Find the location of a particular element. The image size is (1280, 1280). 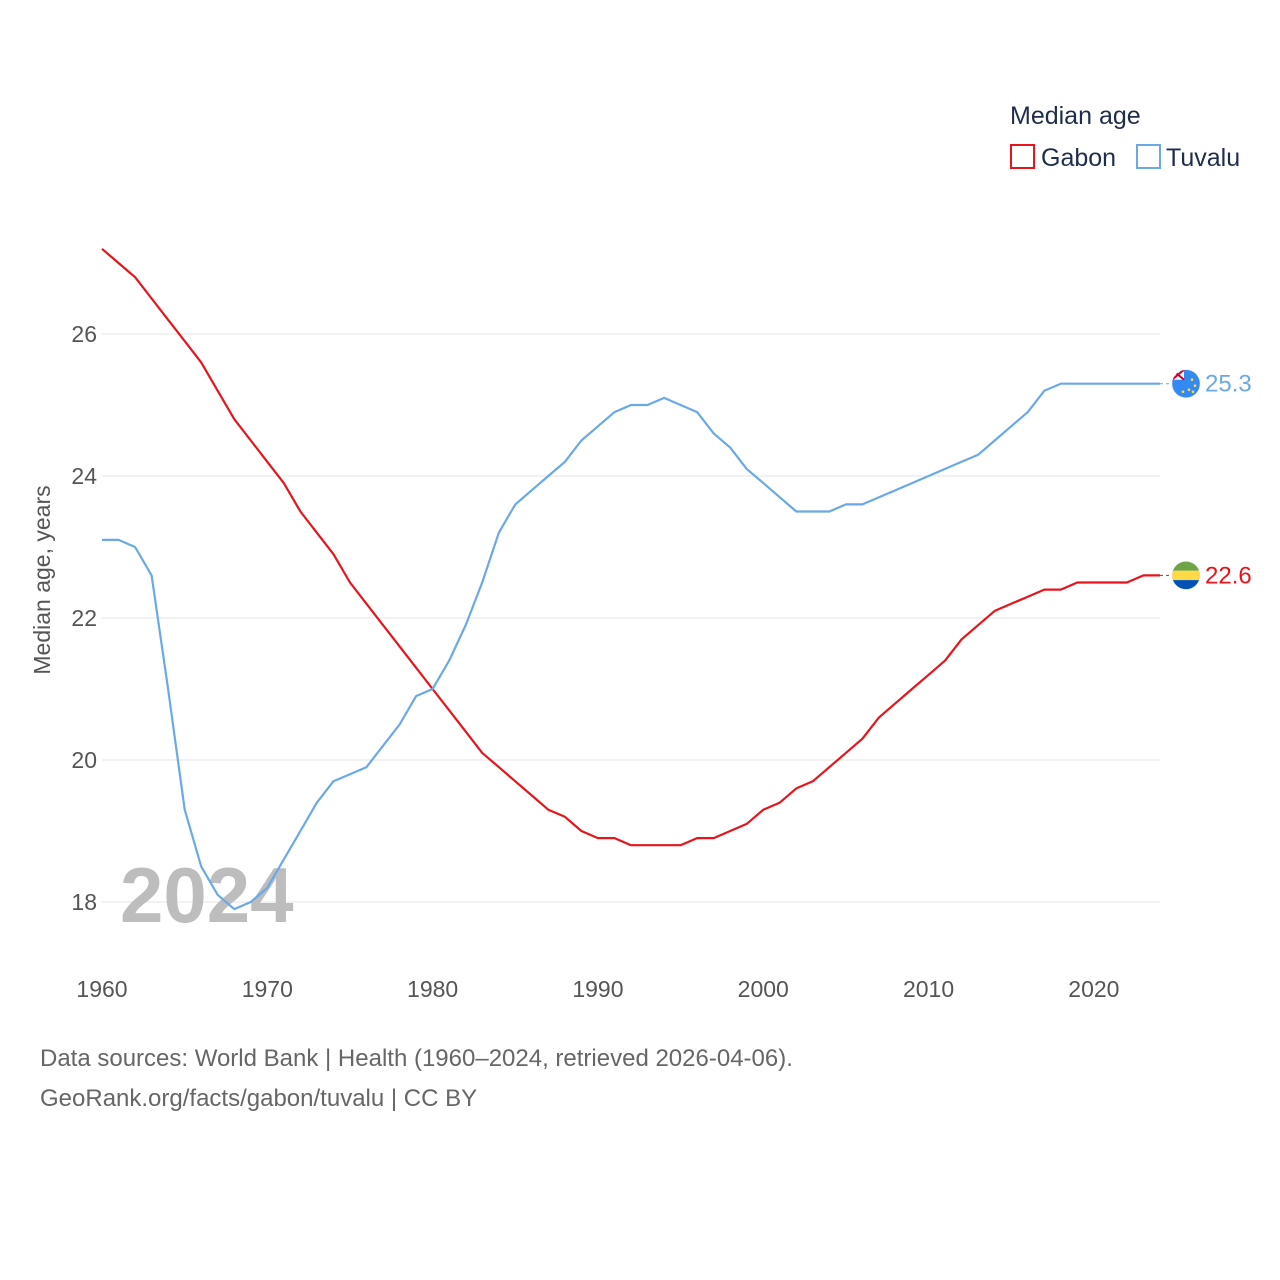

attribution-link: GeoRank.org/facts/gabon/tuvalu | CC BY is located at coordinates (259, 1098).